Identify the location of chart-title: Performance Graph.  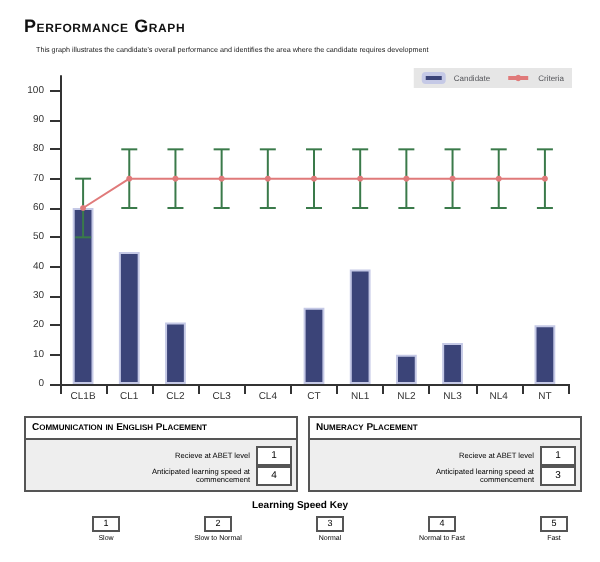
(105, 26).